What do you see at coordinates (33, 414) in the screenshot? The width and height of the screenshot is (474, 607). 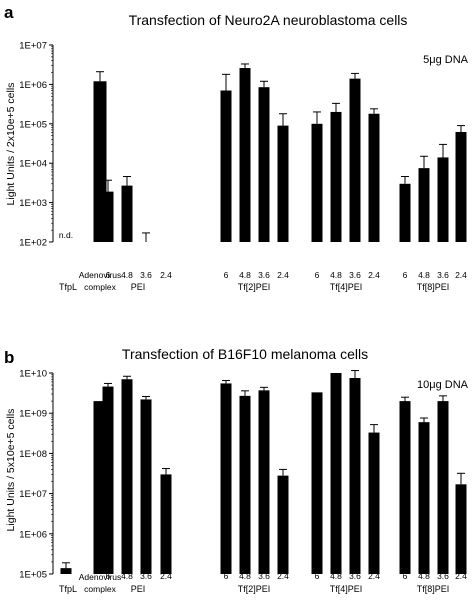 I see `y-tick-label: 1E+09` at bounding box center [33, 414].